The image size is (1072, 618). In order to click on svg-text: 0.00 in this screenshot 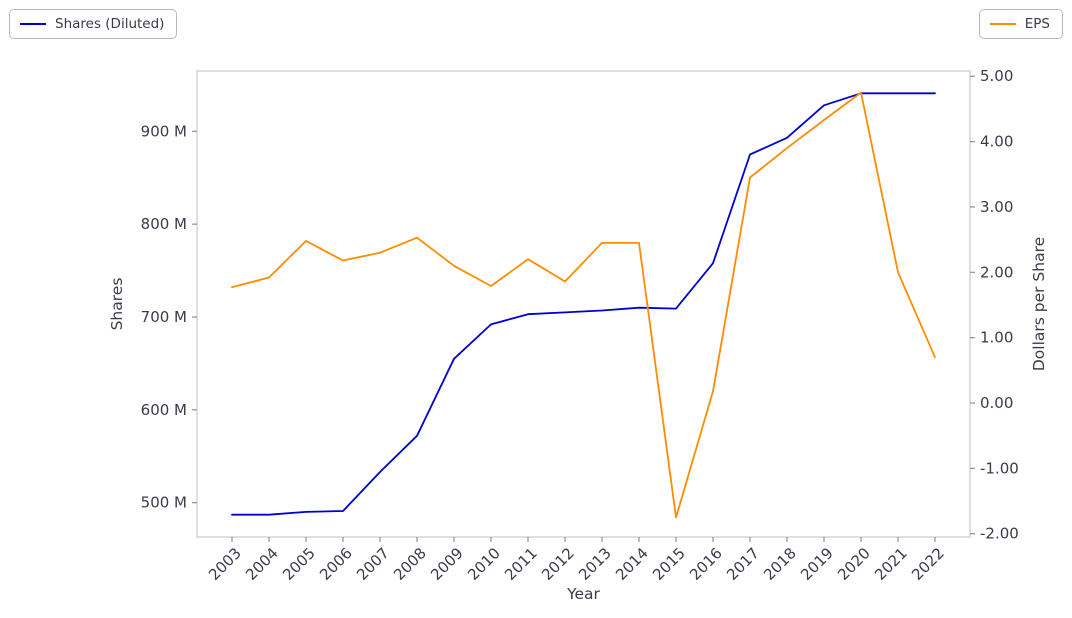, I will do `click(996, 403)`.